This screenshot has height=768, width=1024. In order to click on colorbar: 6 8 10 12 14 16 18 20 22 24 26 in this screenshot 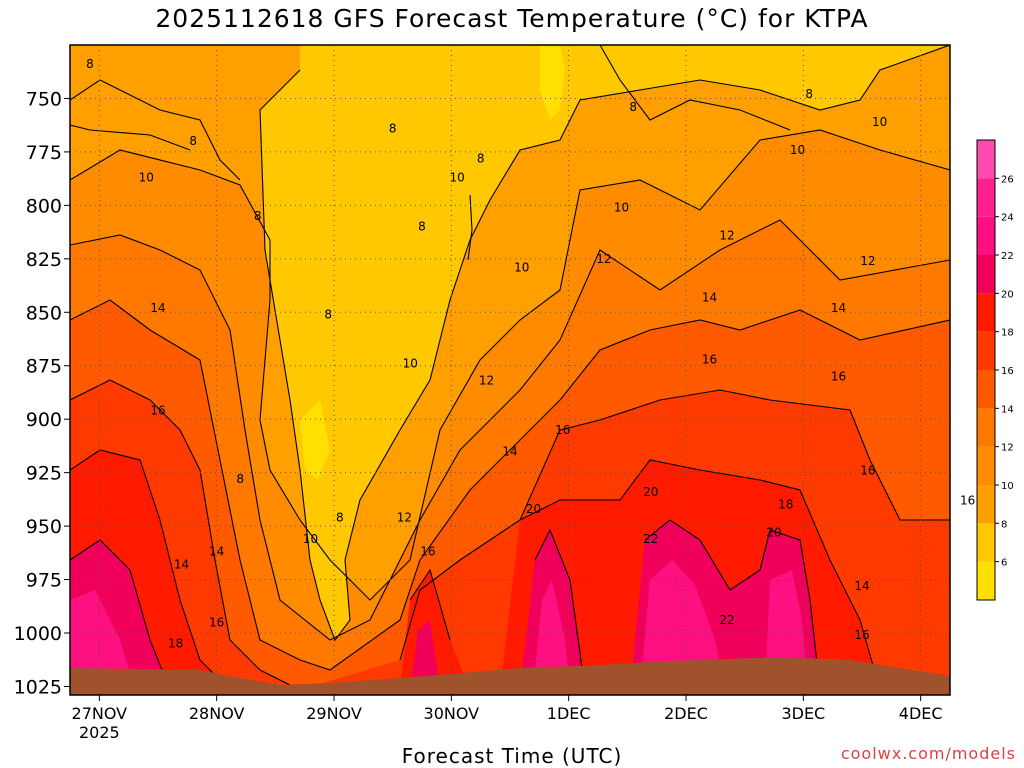, I will do `click(995, 370)`.